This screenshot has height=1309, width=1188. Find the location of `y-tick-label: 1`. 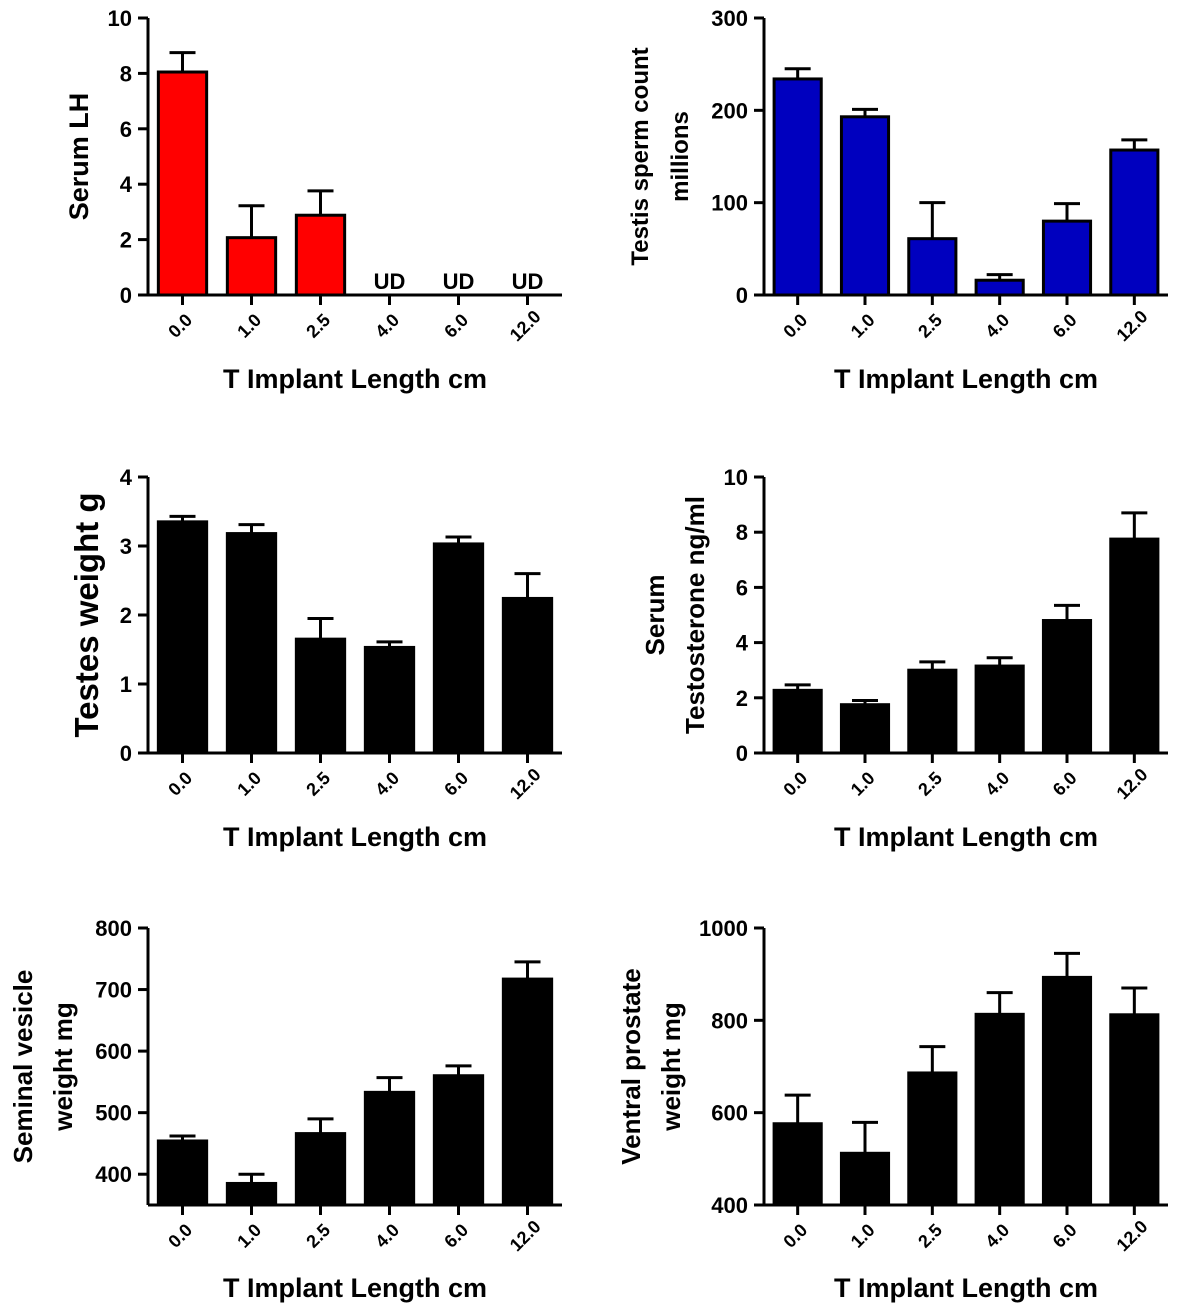

y-tick-label: 1 is located at coordinates (126, 684).